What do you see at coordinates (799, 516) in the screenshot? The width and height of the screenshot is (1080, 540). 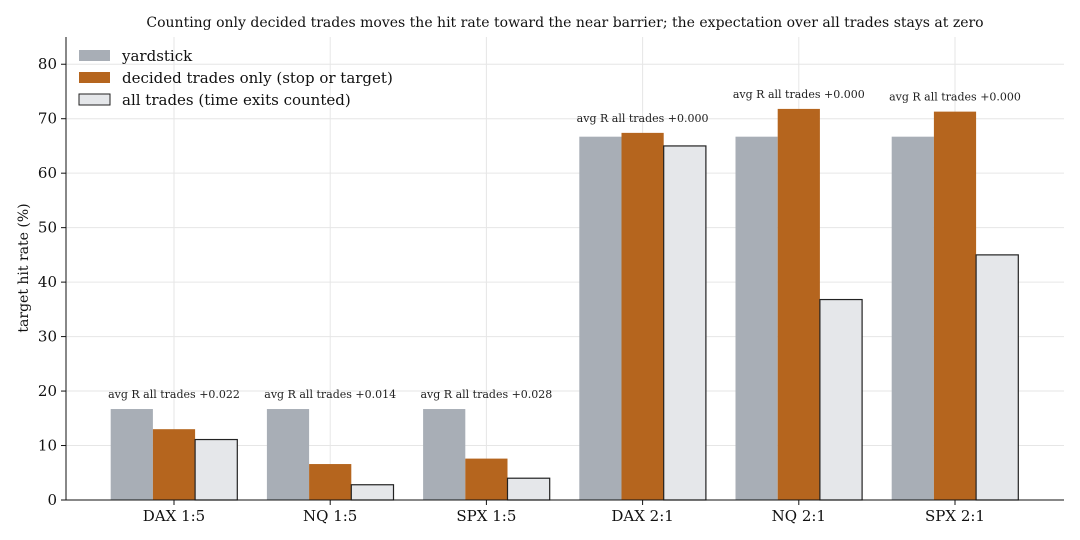 I see `x-tick-label: NQ 2:1` at bounding box center [799, 516].